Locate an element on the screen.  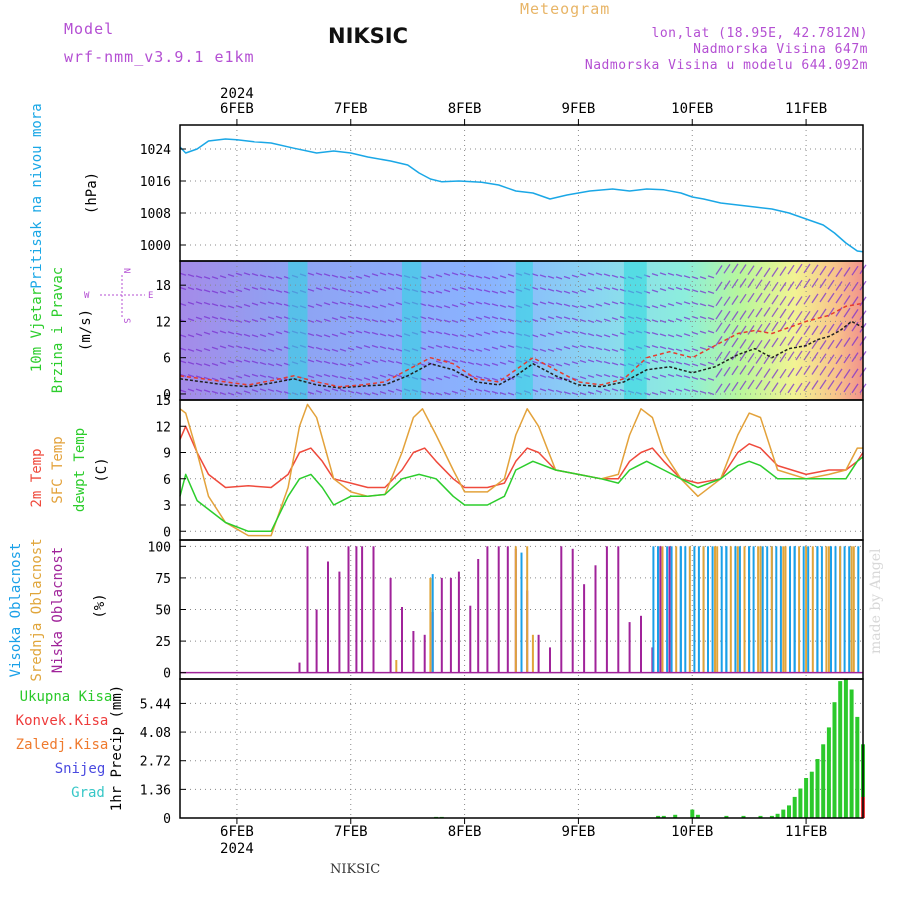
lonlat-label: lon,lat (18.95E, 42.7812N) is located at coordinates (759, 33).